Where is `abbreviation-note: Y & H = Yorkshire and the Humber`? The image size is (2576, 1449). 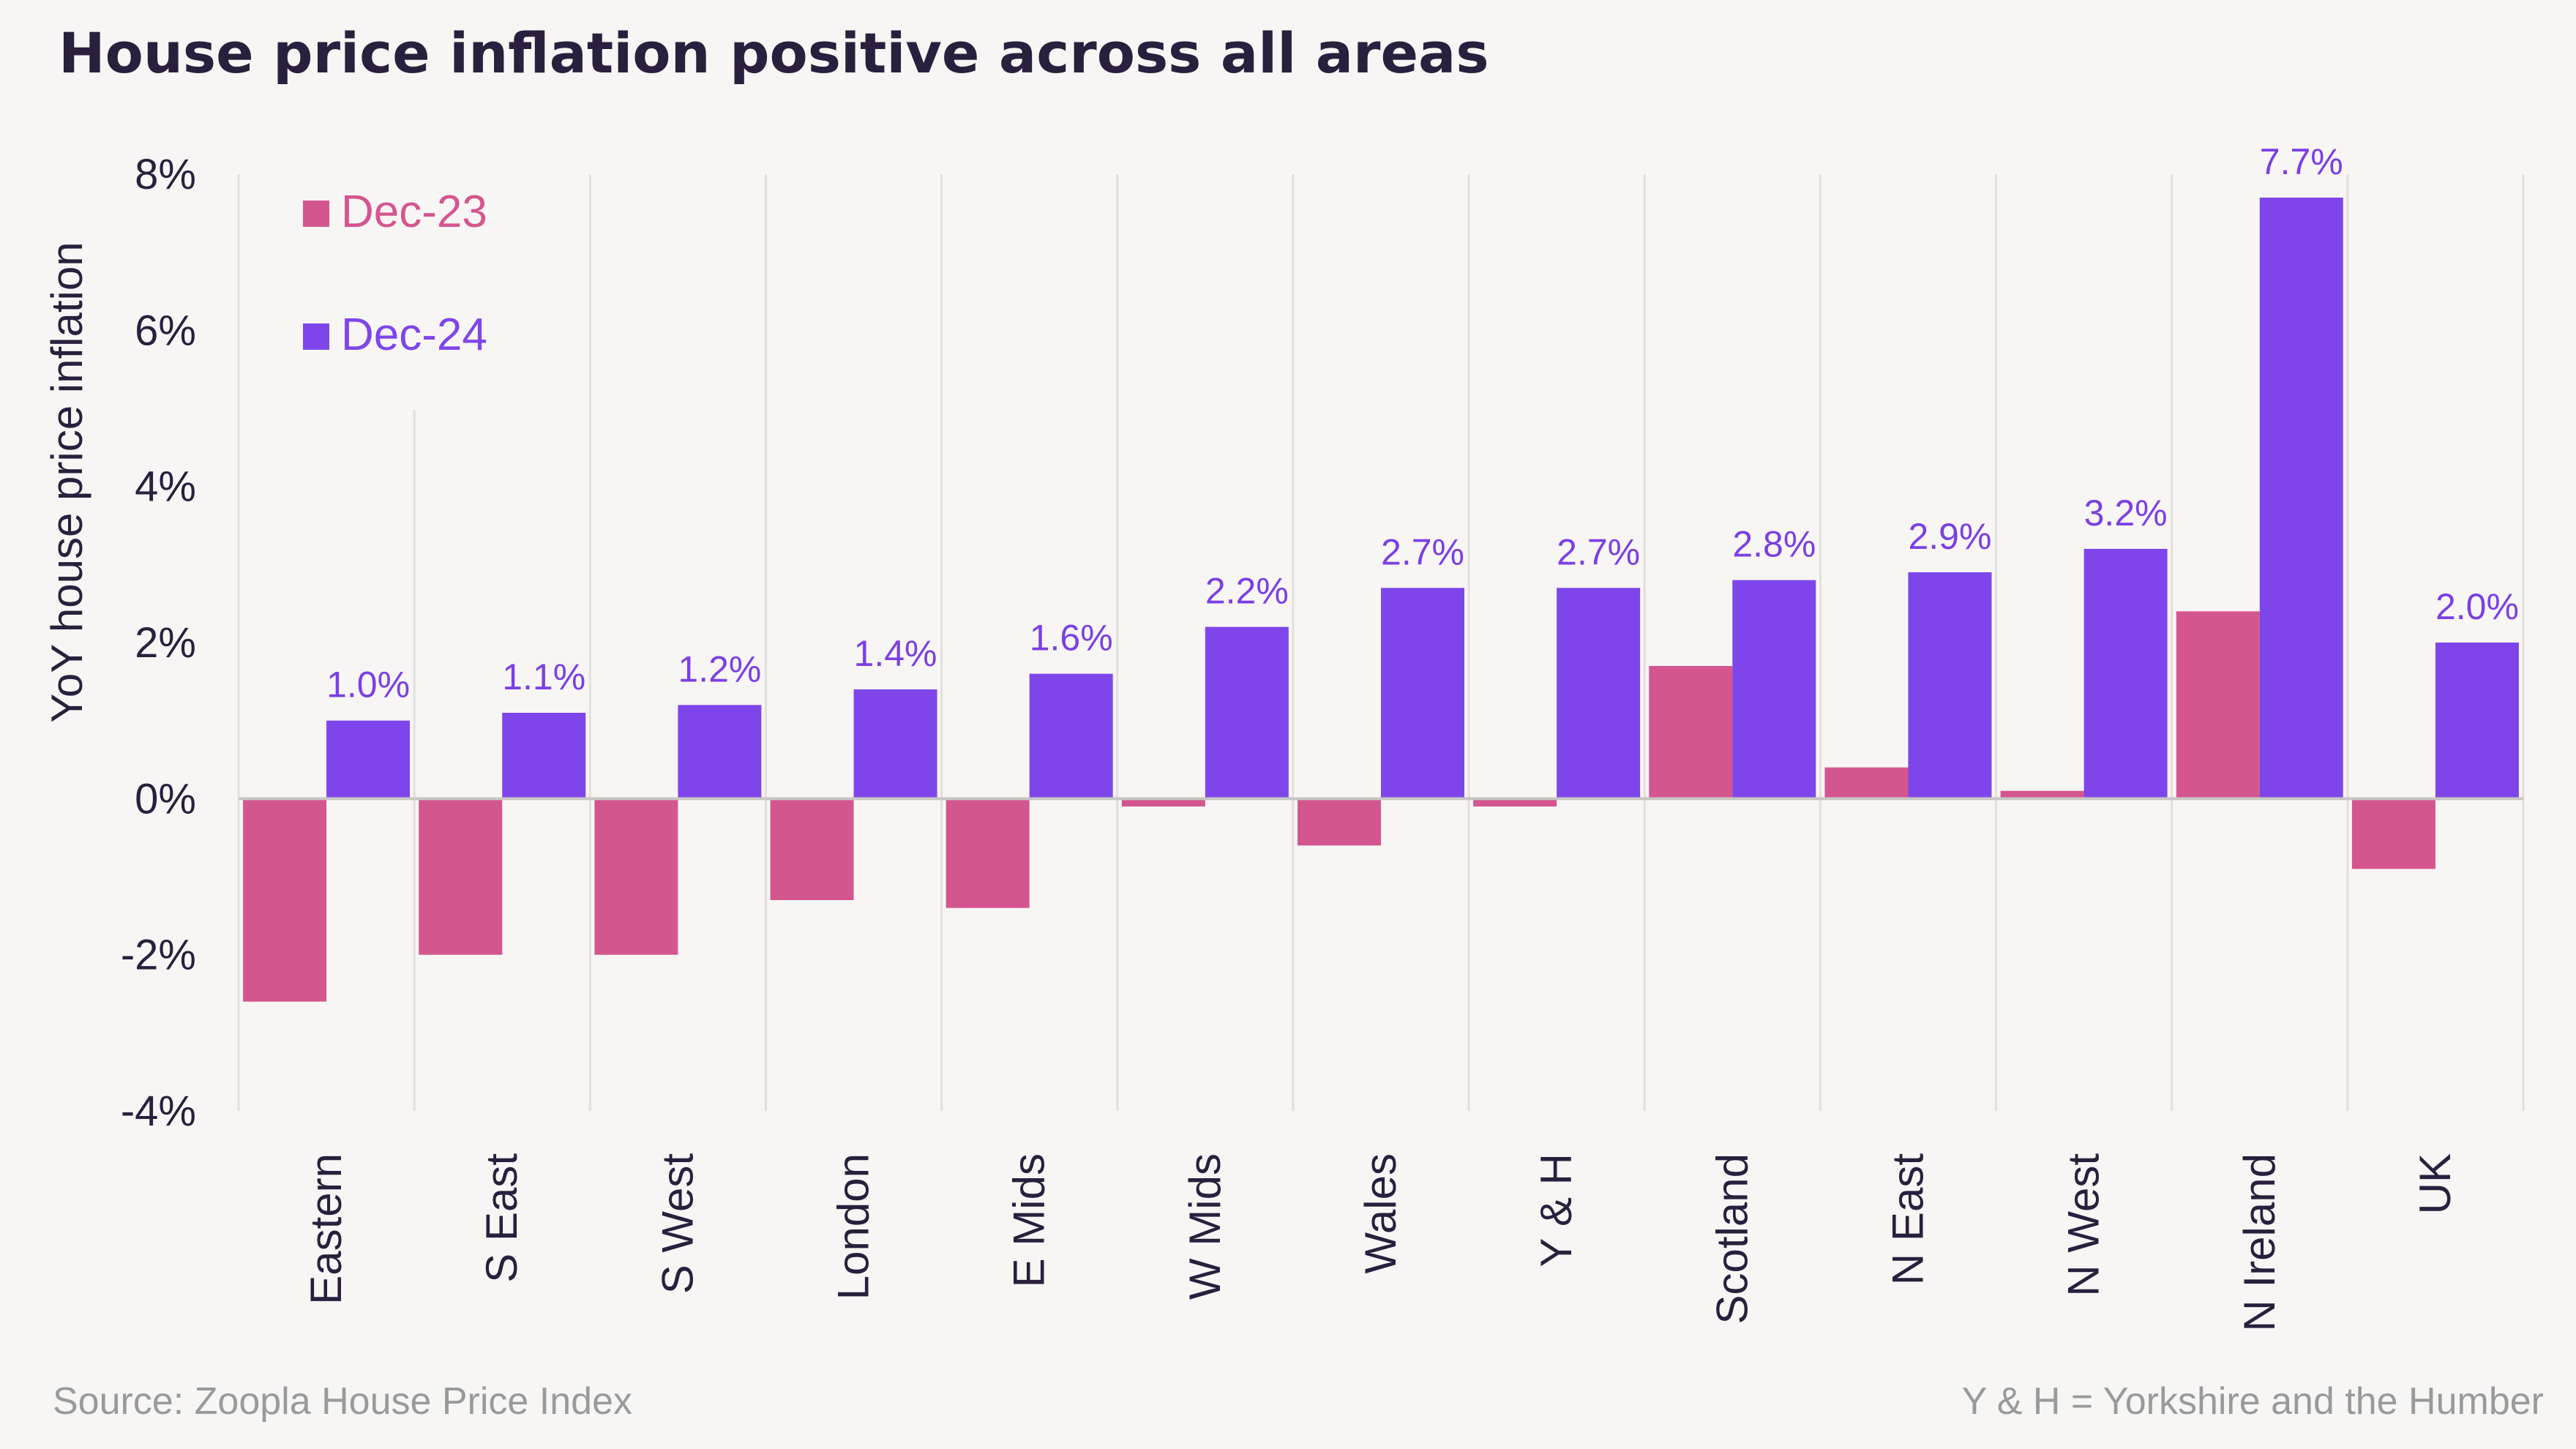 abbreviation-note: Y & H = Yorkshire and the Humber is located at coordinates (2252, 1401).